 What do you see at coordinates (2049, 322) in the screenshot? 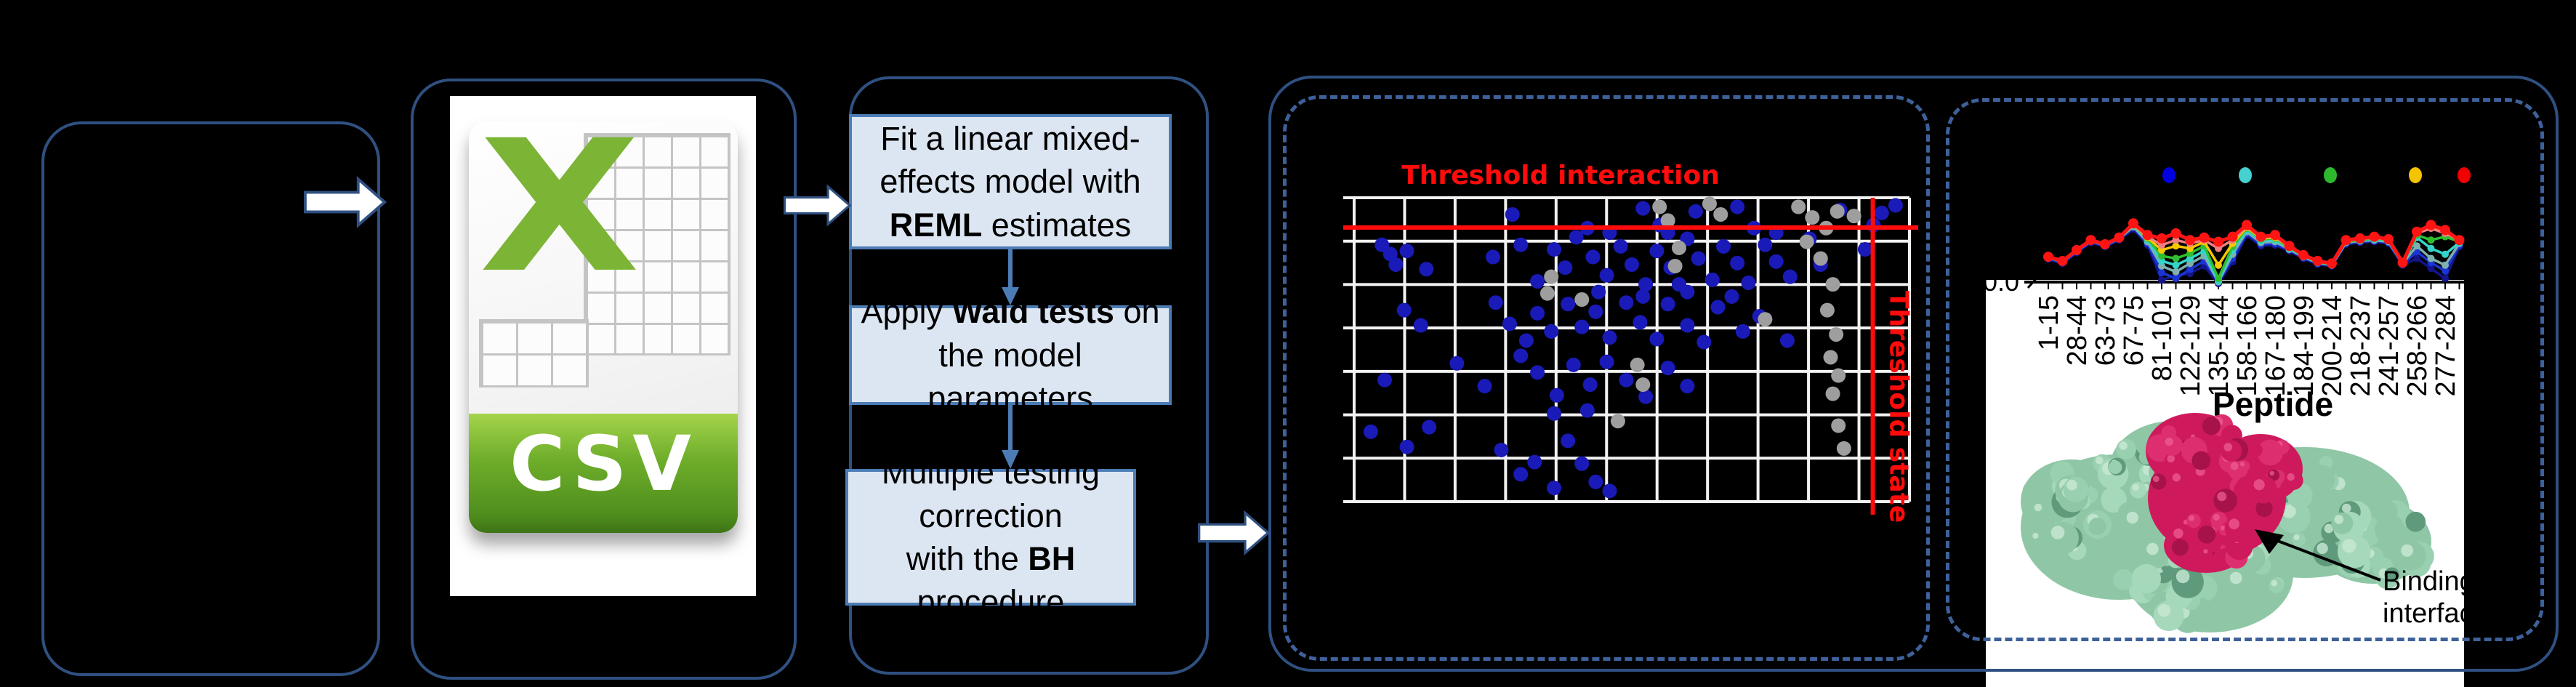
I see `x-tick-label: 1-15` at bounding box center [2049, 322].